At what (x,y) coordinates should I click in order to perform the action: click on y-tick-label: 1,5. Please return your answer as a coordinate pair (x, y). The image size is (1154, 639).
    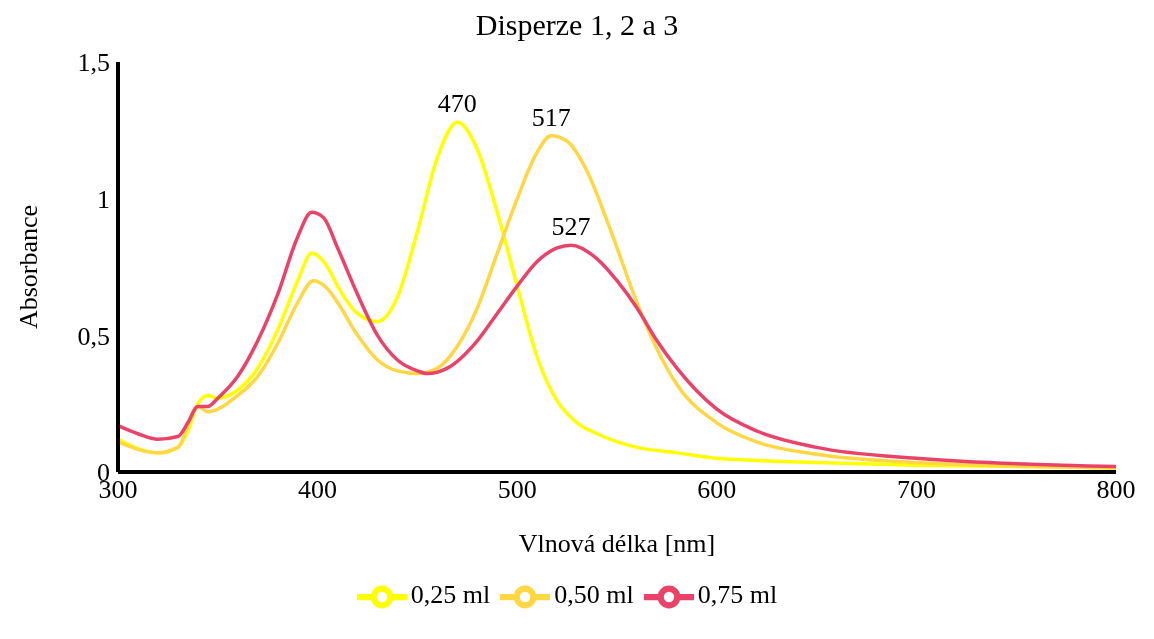
    Looking at the image, I should click on (93, 63).